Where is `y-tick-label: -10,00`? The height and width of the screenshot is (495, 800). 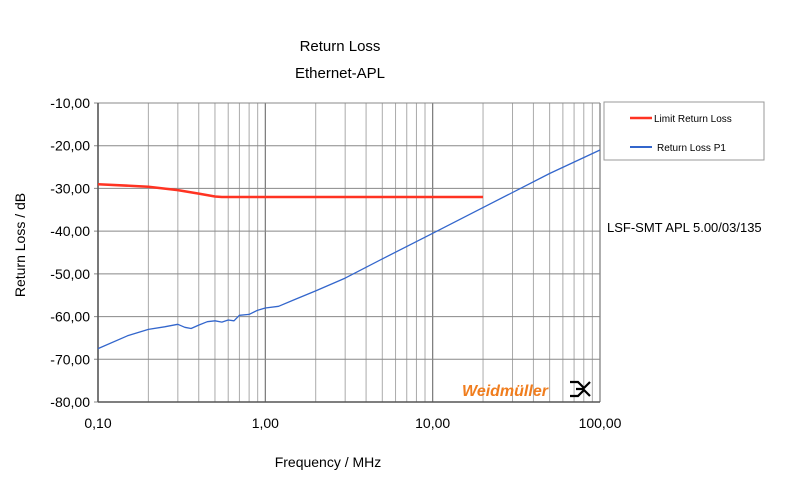 y-tick-label: -10,00 is located at coordinates (70, 103).